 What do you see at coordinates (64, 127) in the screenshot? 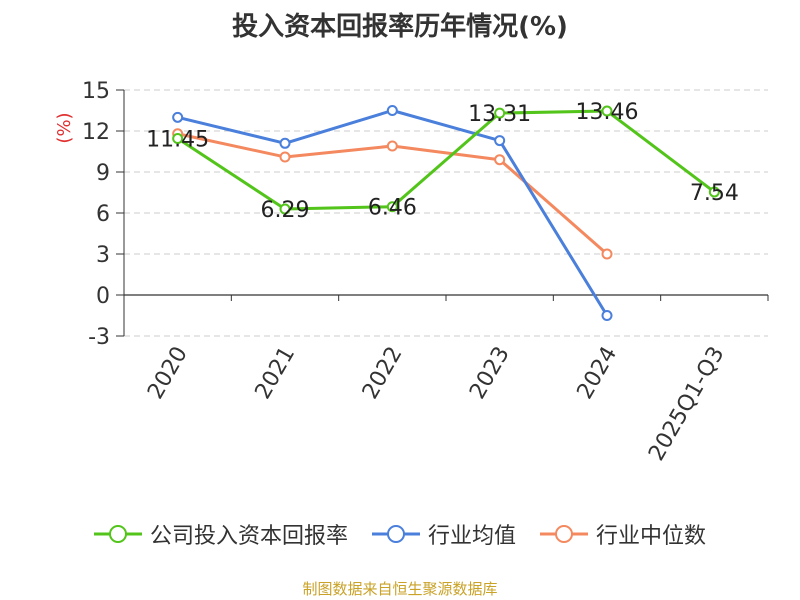
I see `y-axis-label: (%)` at bounding box center [64, 127].